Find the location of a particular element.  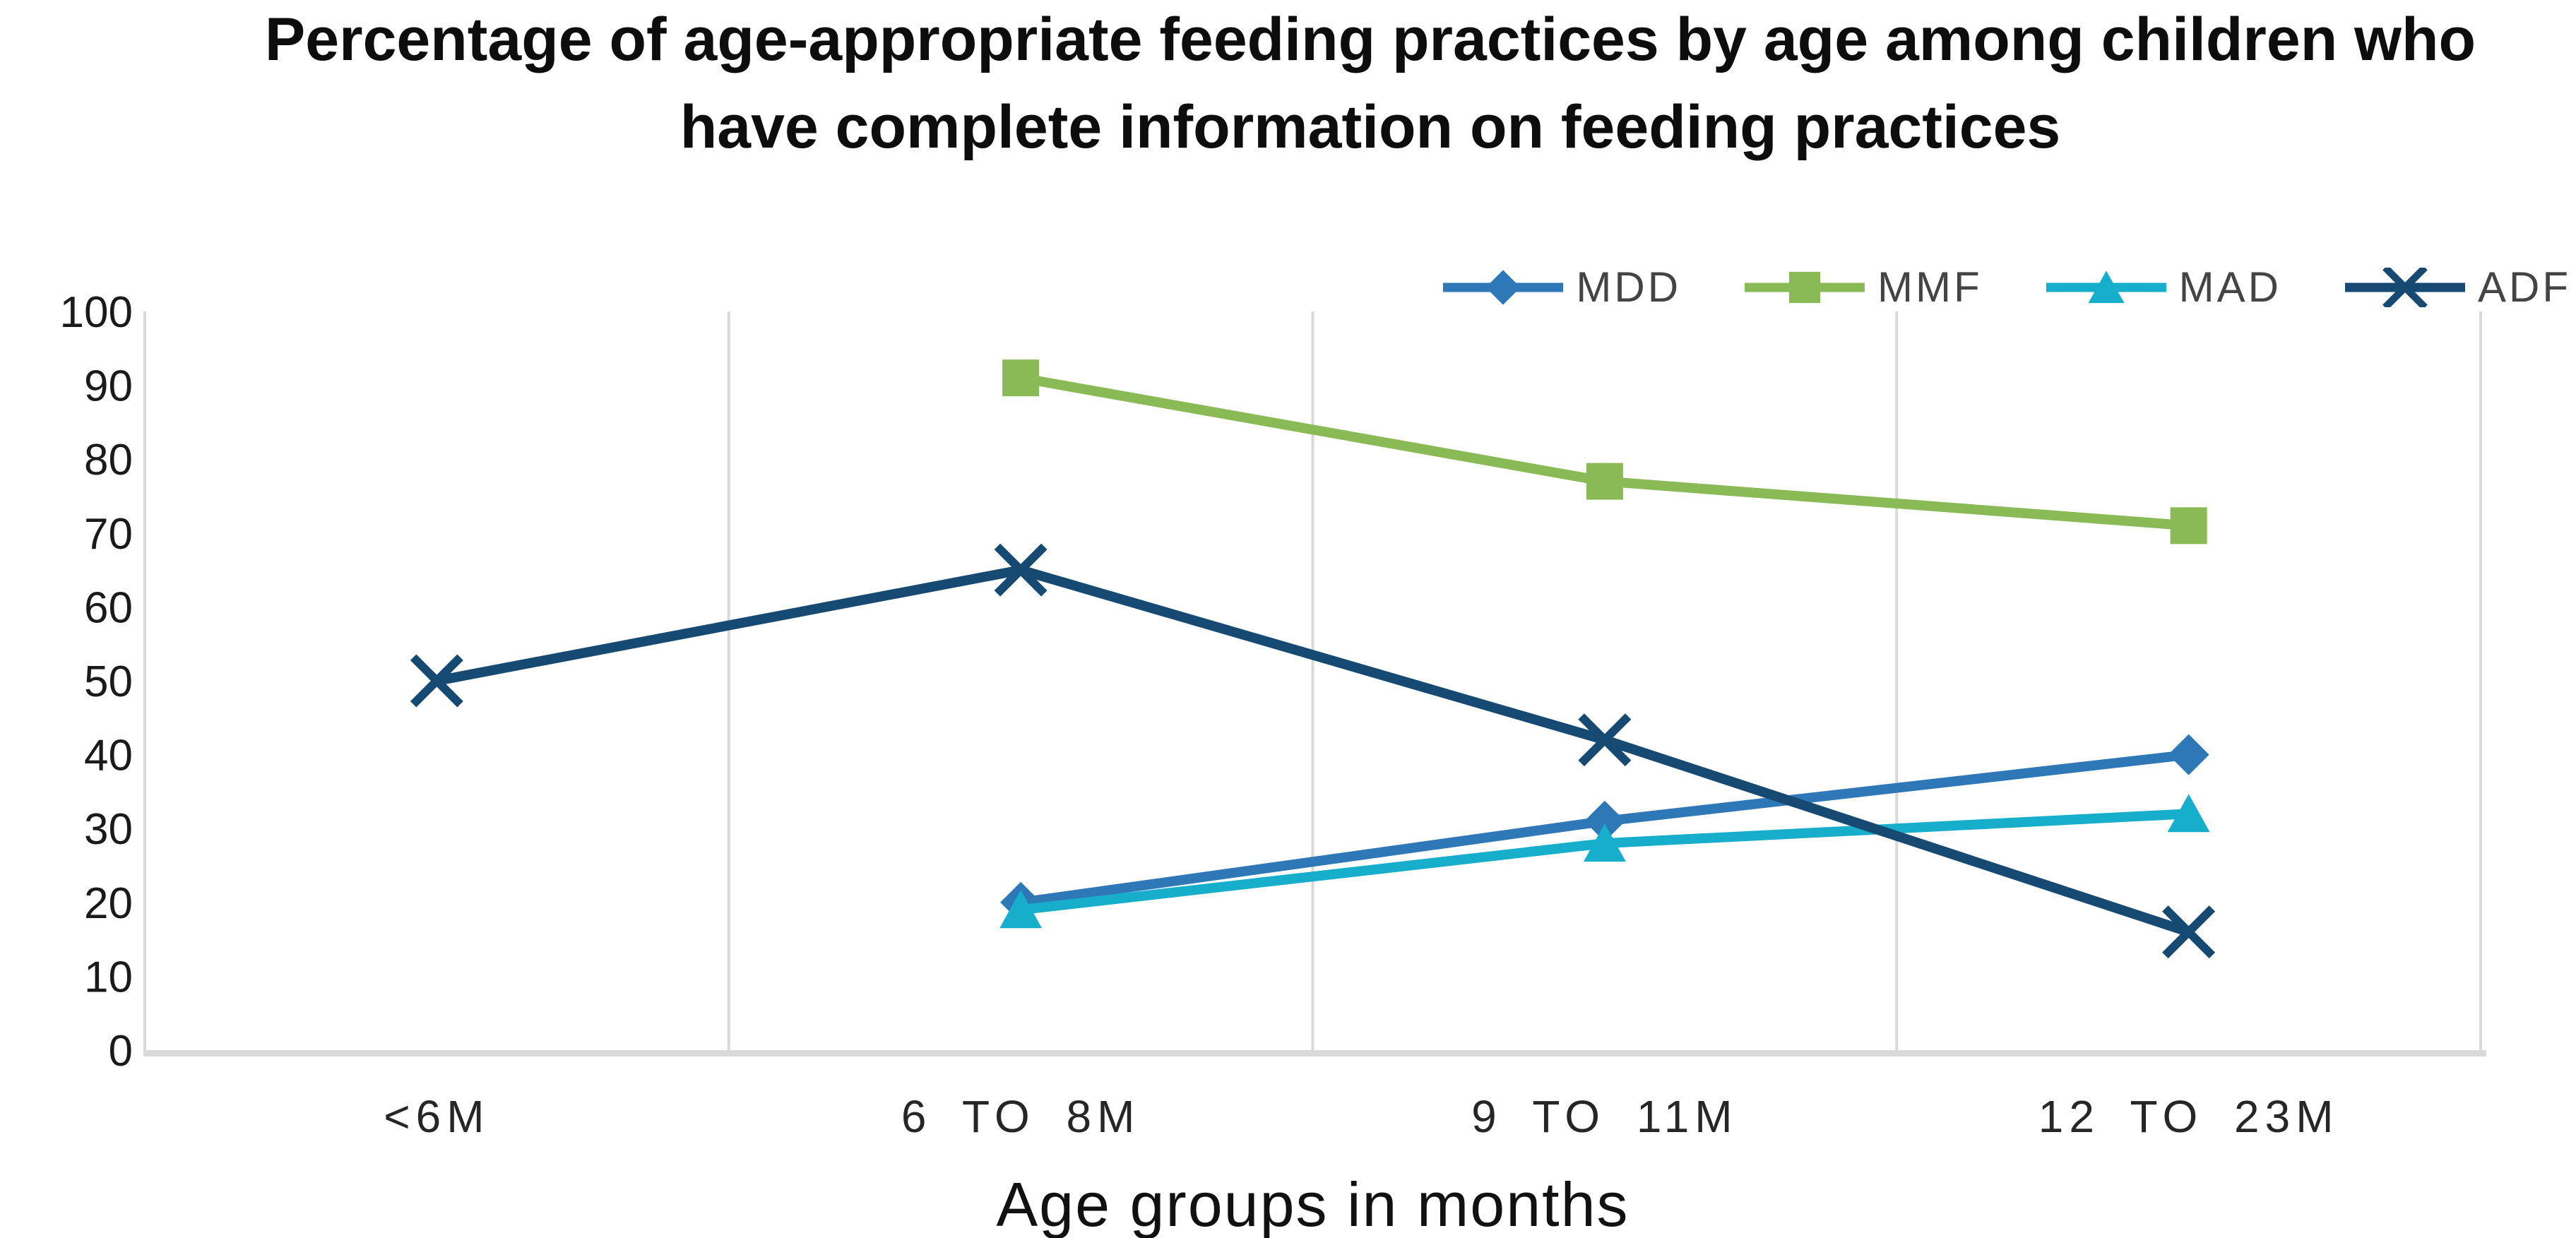

y-tick-label: 90 is located at coordinates (108, 386).